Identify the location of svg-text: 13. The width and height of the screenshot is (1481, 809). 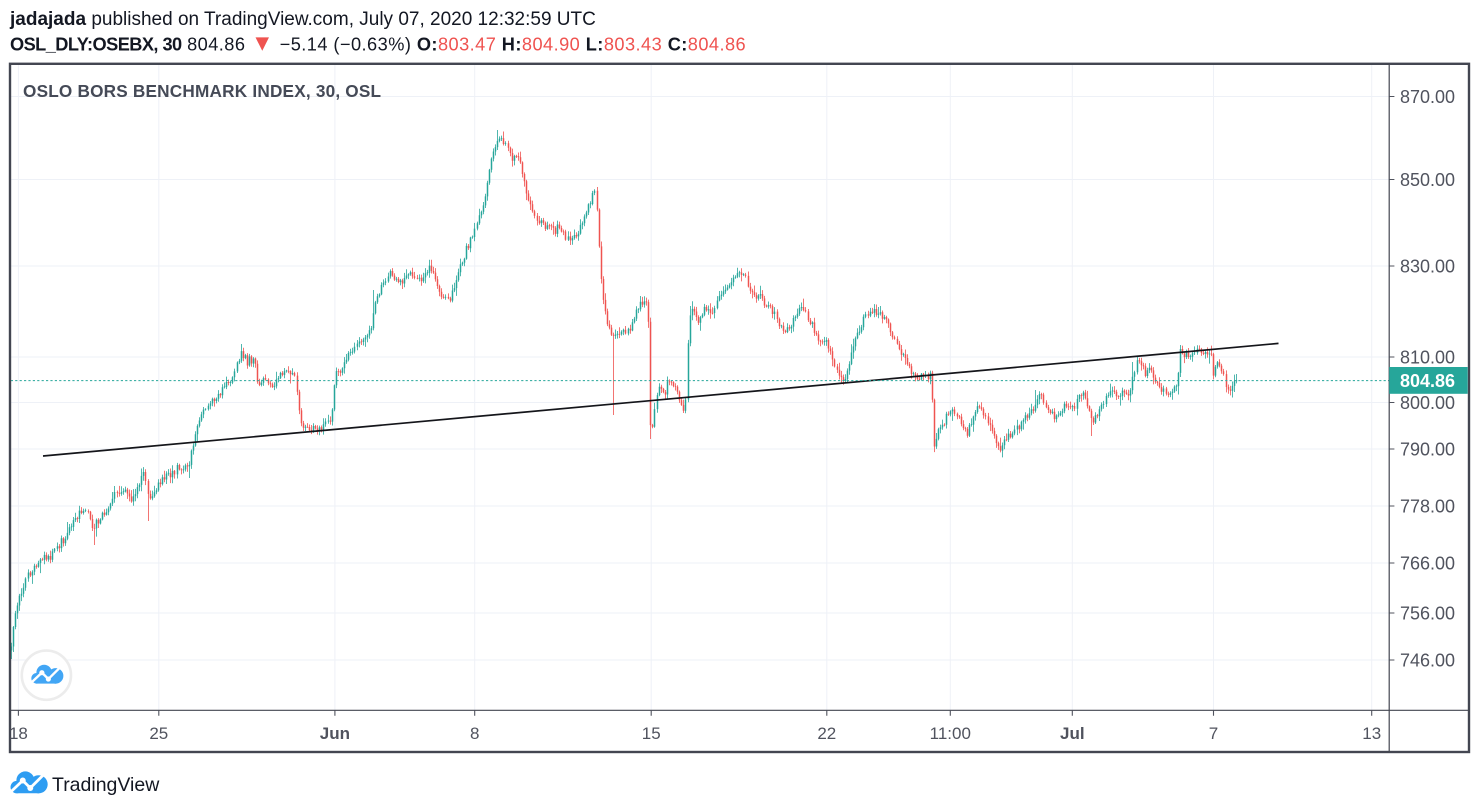
(1371, 733).